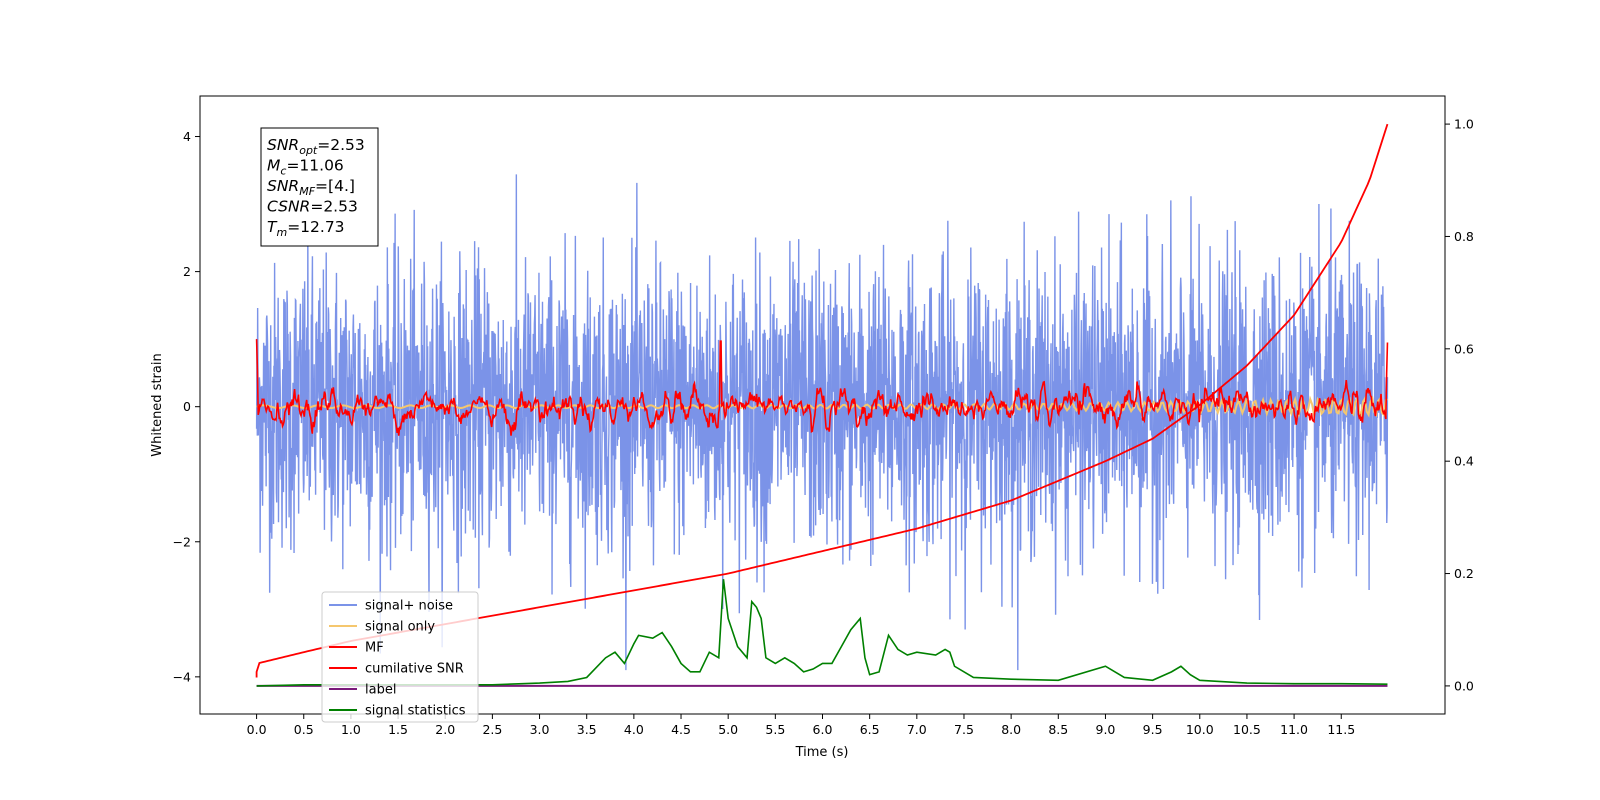 The image size is (1600, 800). I want to click on x-tick-label: 10.0, so click(1200, 729).